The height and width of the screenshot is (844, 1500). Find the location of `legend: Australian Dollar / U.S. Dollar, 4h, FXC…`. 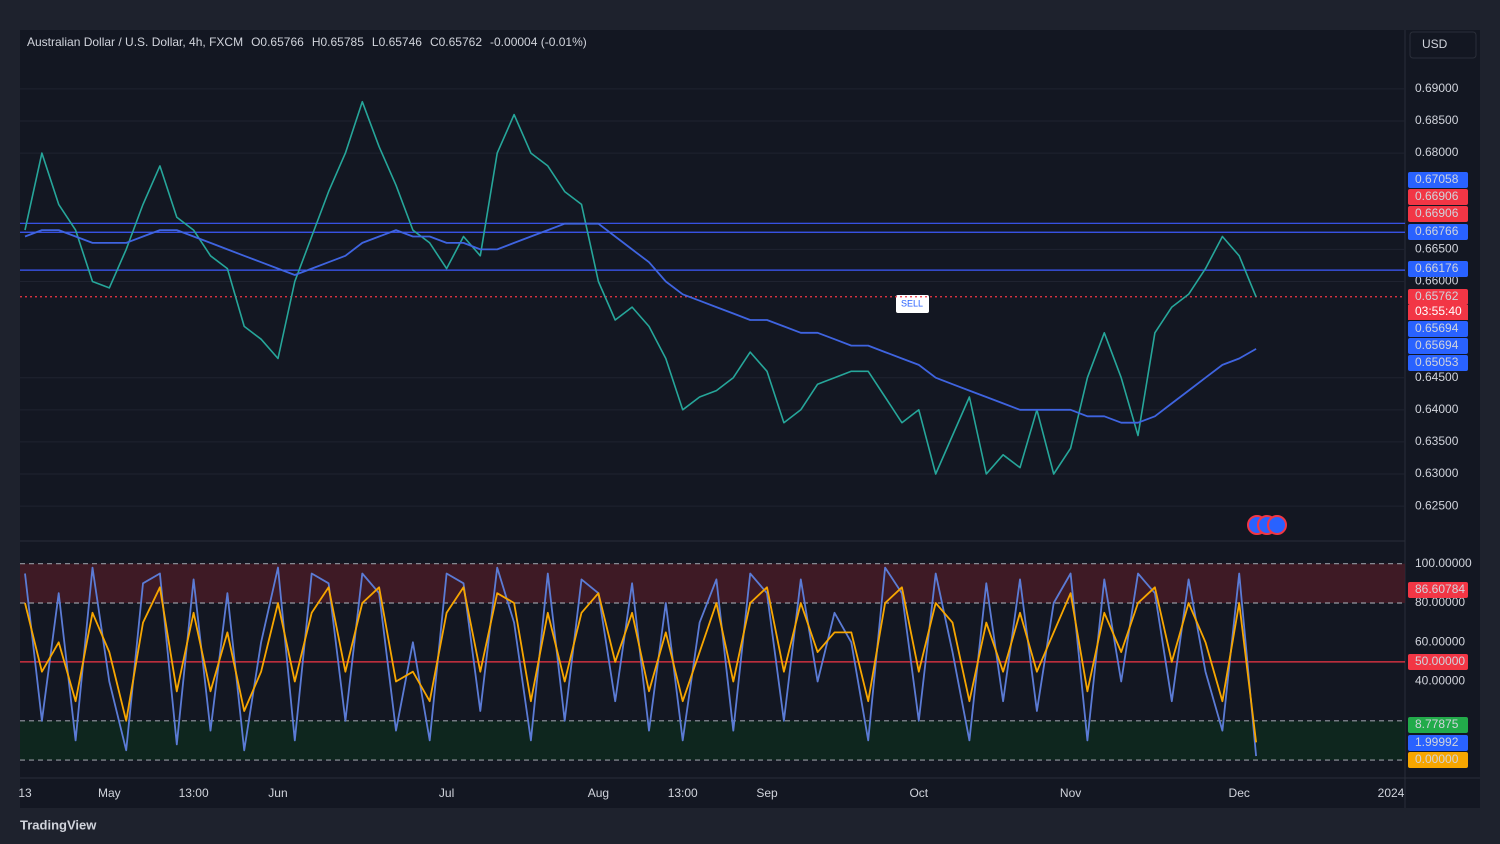

legend: Australian Dollar / U.S. Dollar, 4h, FXC… is located at coordinates (307, 42).